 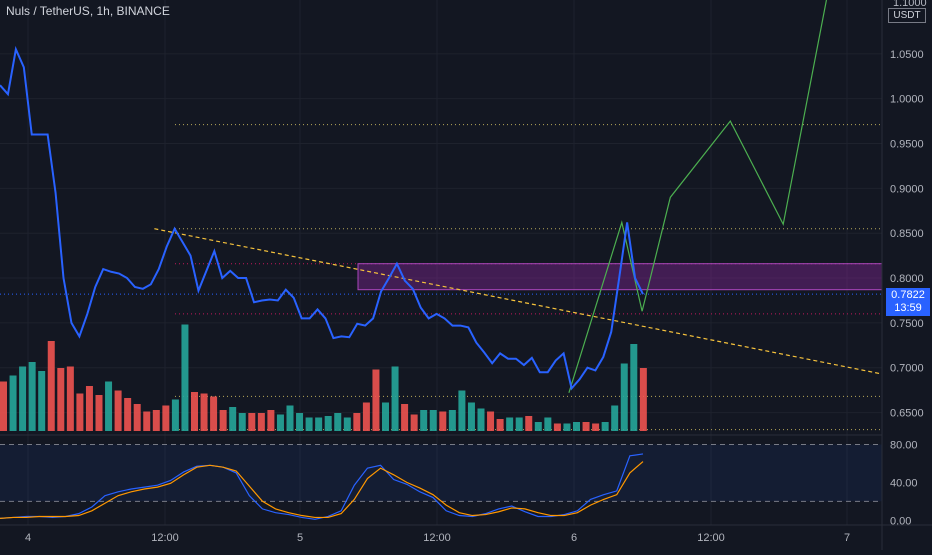 I want to click on symbol-title: Nuls / TetherUS, 1h, BINANCE, so click(x=88, y=11).